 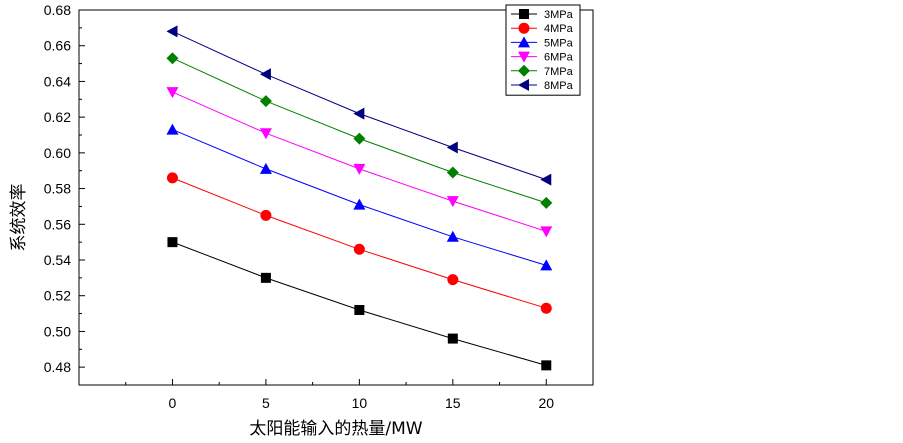 What do you see at coordinates (57, 260) in the screenshot?
I see `y-tick-label: 0.54` at bounding box center [57, 260].